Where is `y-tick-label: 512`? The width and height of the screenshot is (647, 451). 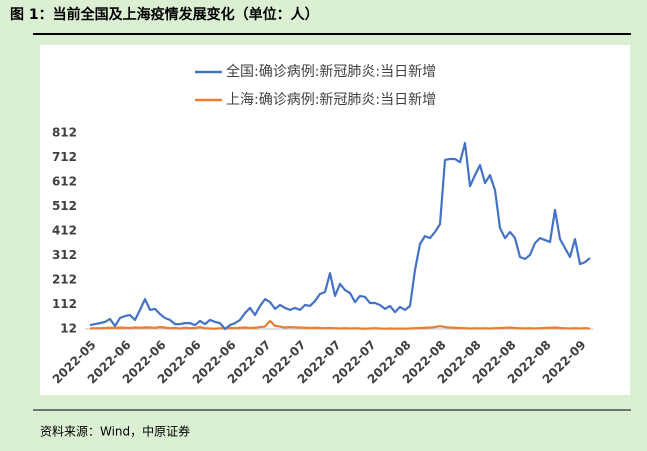
y-tick-label: 512 is located at coordinates (64, 206).